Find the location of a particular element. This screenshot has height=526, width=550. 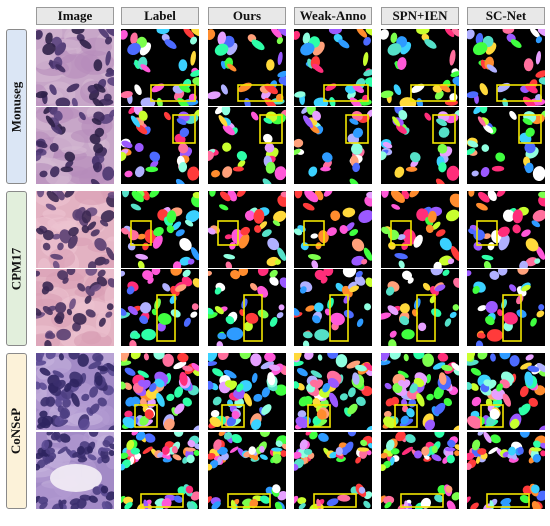

tile-row5-sc-net is located at coordinates (506, 391).